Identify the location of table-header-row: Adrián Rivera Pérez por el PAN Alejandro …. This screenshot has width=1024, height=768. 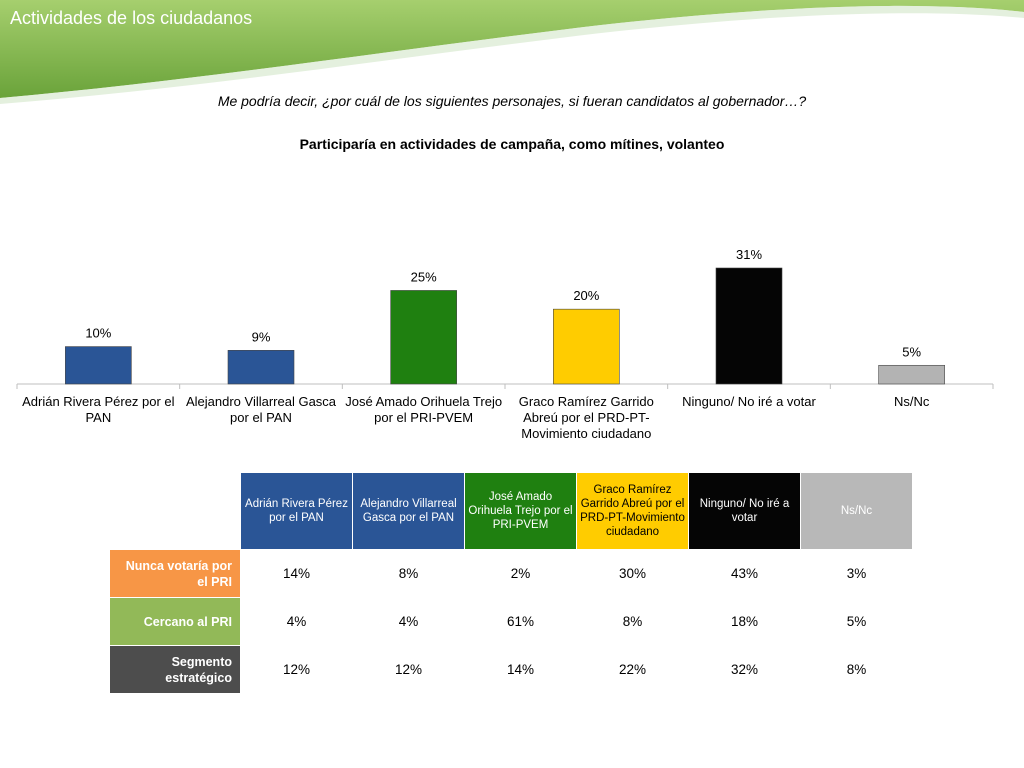
(511, 511).